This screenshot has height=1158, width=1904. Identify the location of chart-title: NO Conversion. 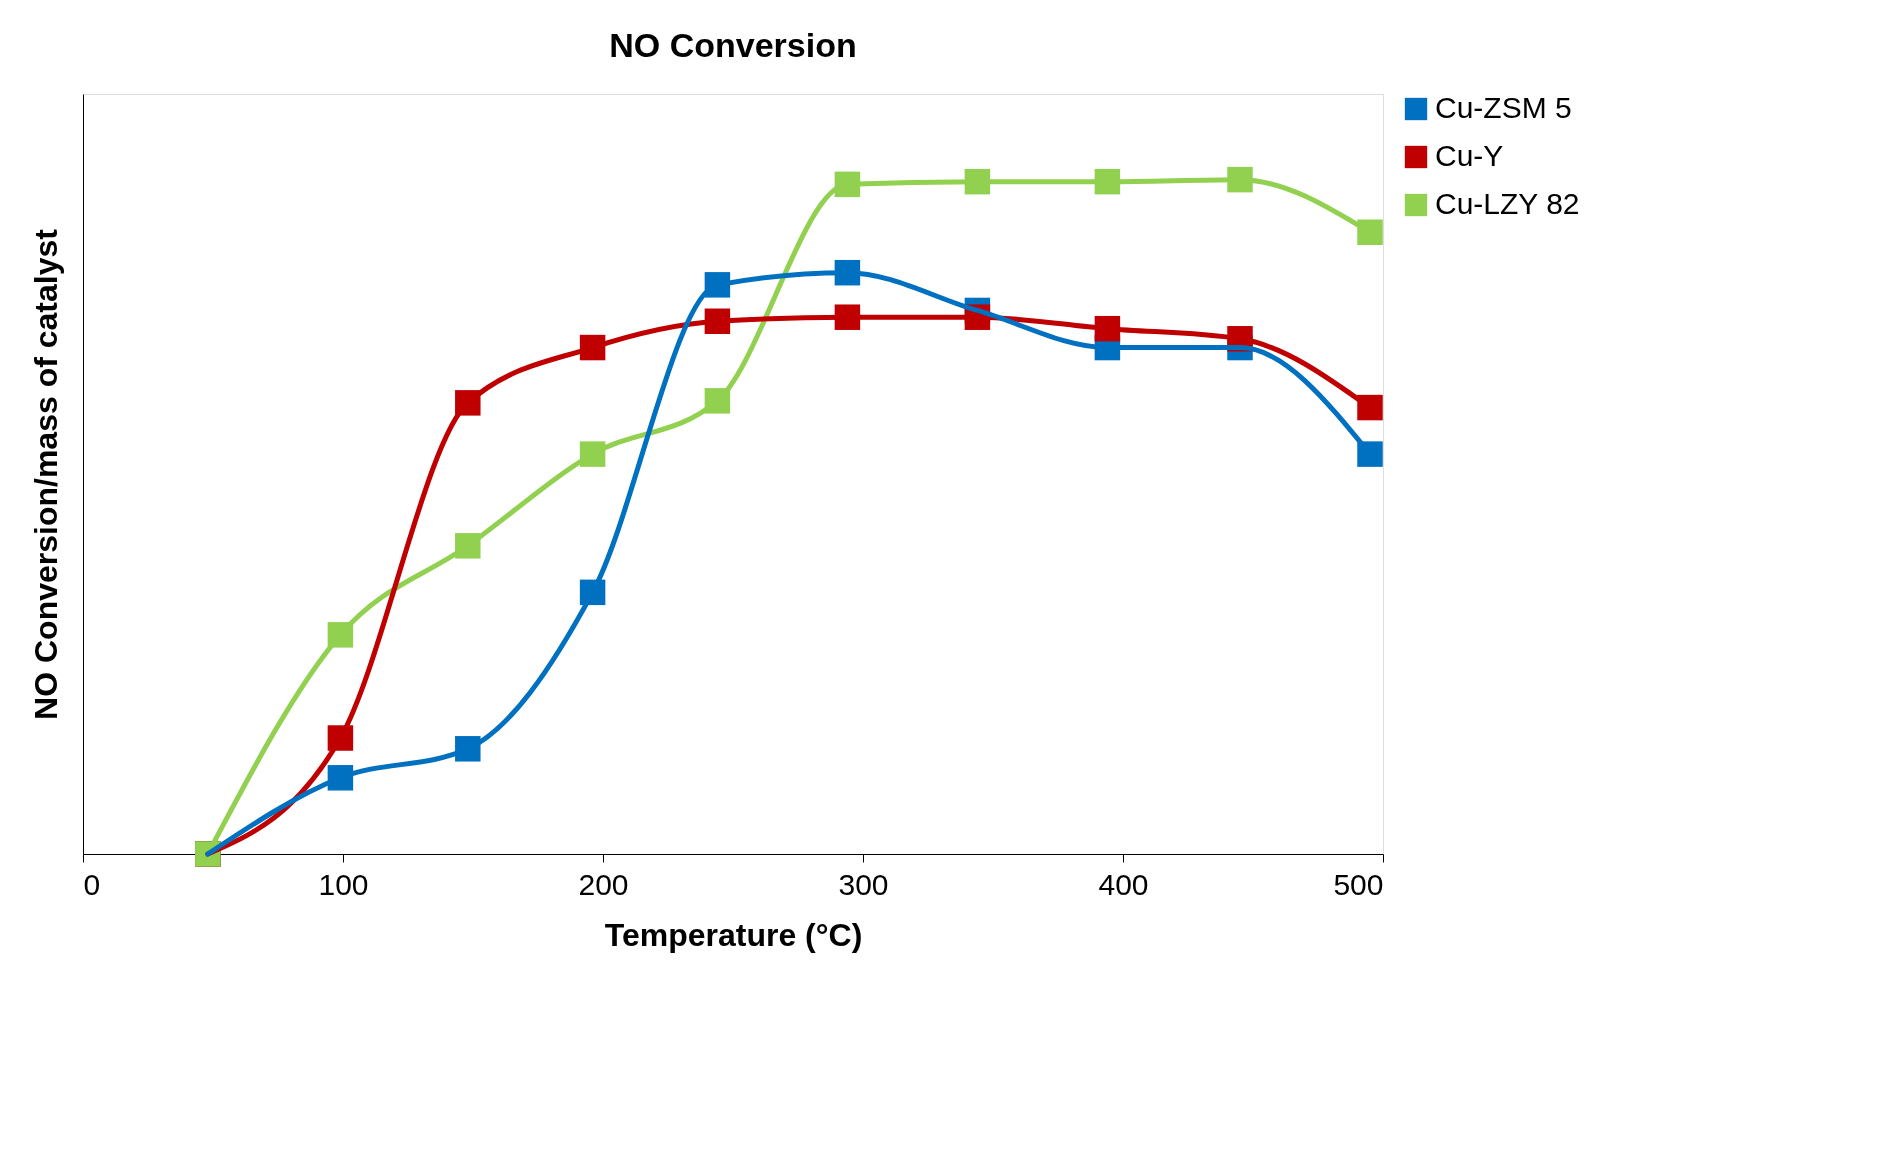
(733, 45).